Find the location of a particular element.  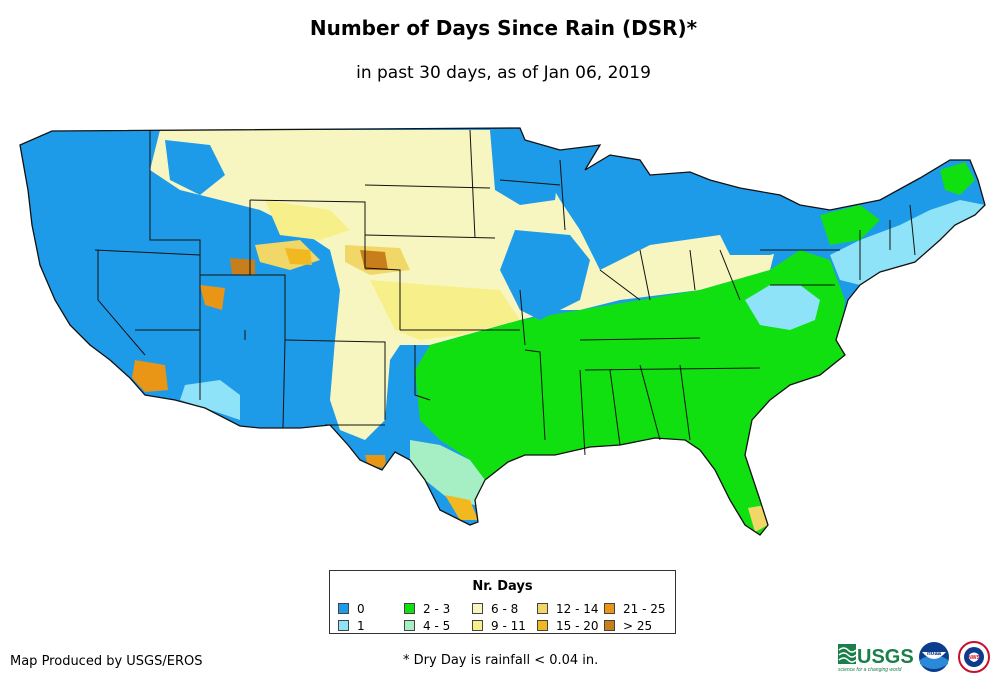

legend-label: 2 - 3 is located at coordinates (437, 609).